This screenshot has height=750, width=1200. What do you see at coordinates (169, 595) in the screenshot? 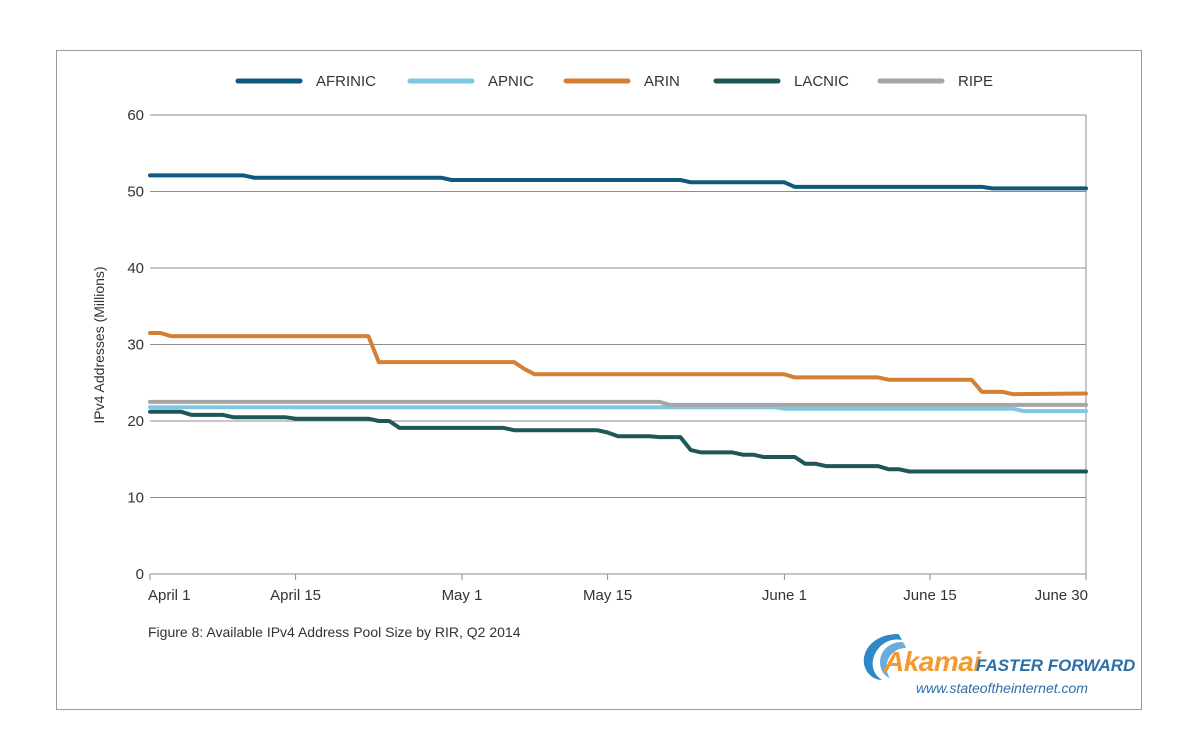
I see `x-tick-label-0: April 1` at bounding box center [169, 595].